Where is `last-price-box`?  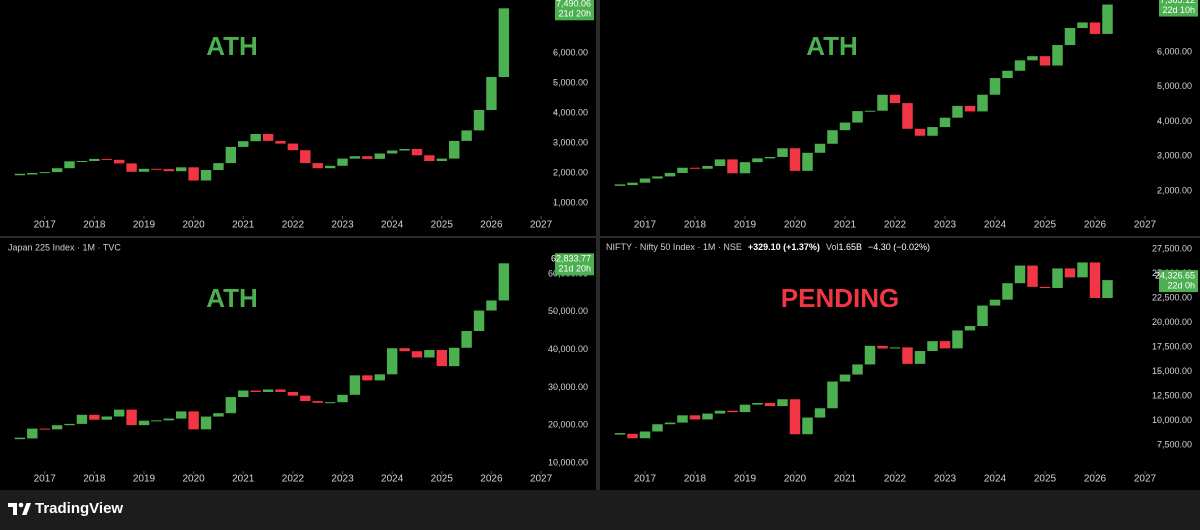
last-price-box is located at coordinates (1178, 281).